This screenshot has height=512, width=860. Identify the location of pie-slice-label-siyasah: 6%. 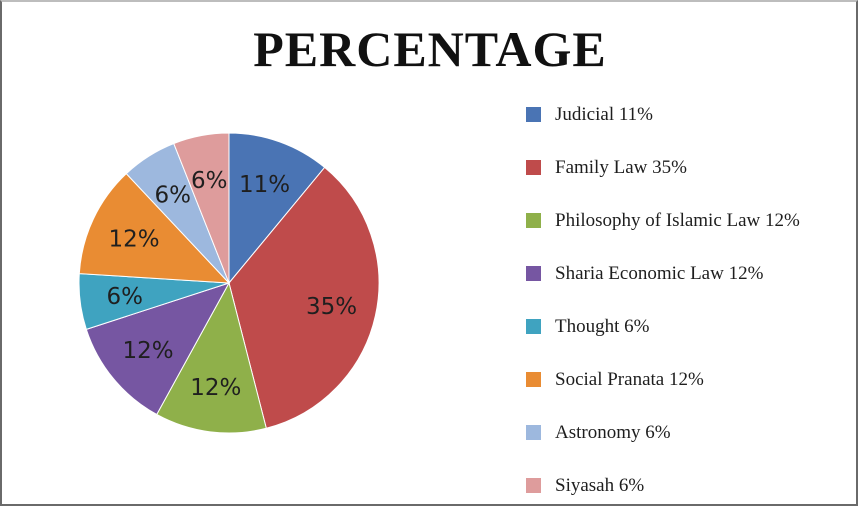
(209, 181).